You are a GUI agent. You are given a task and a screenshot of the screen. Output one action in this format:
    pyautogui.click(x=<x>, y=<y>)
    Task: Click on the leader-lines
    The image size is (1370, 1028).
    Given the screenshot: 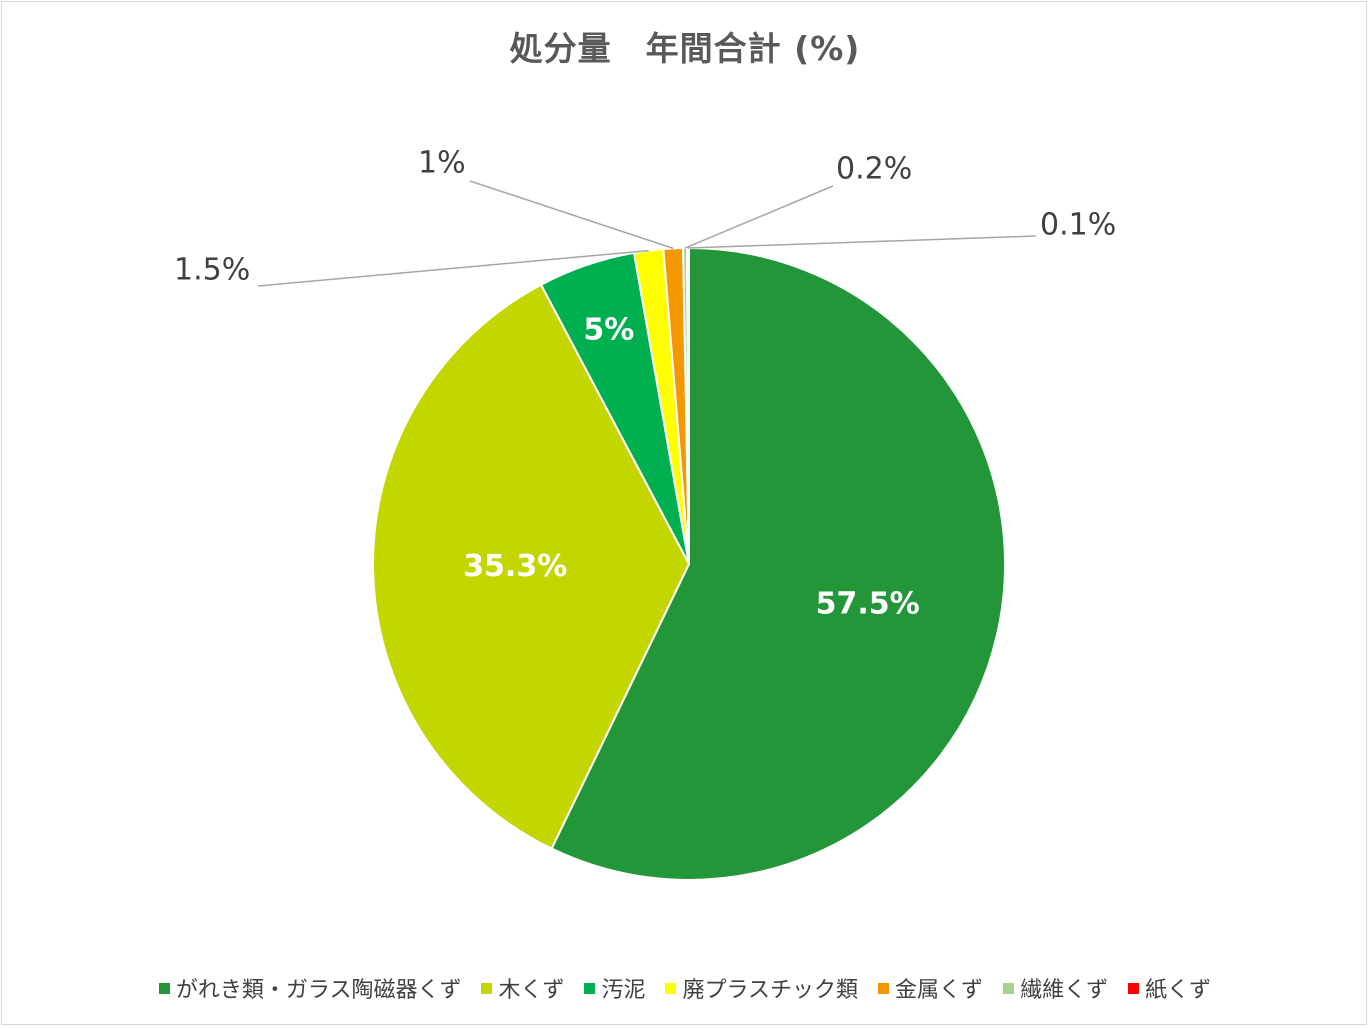 What is the action you would take?
    pyautogui.click(x=647, y=233)
    